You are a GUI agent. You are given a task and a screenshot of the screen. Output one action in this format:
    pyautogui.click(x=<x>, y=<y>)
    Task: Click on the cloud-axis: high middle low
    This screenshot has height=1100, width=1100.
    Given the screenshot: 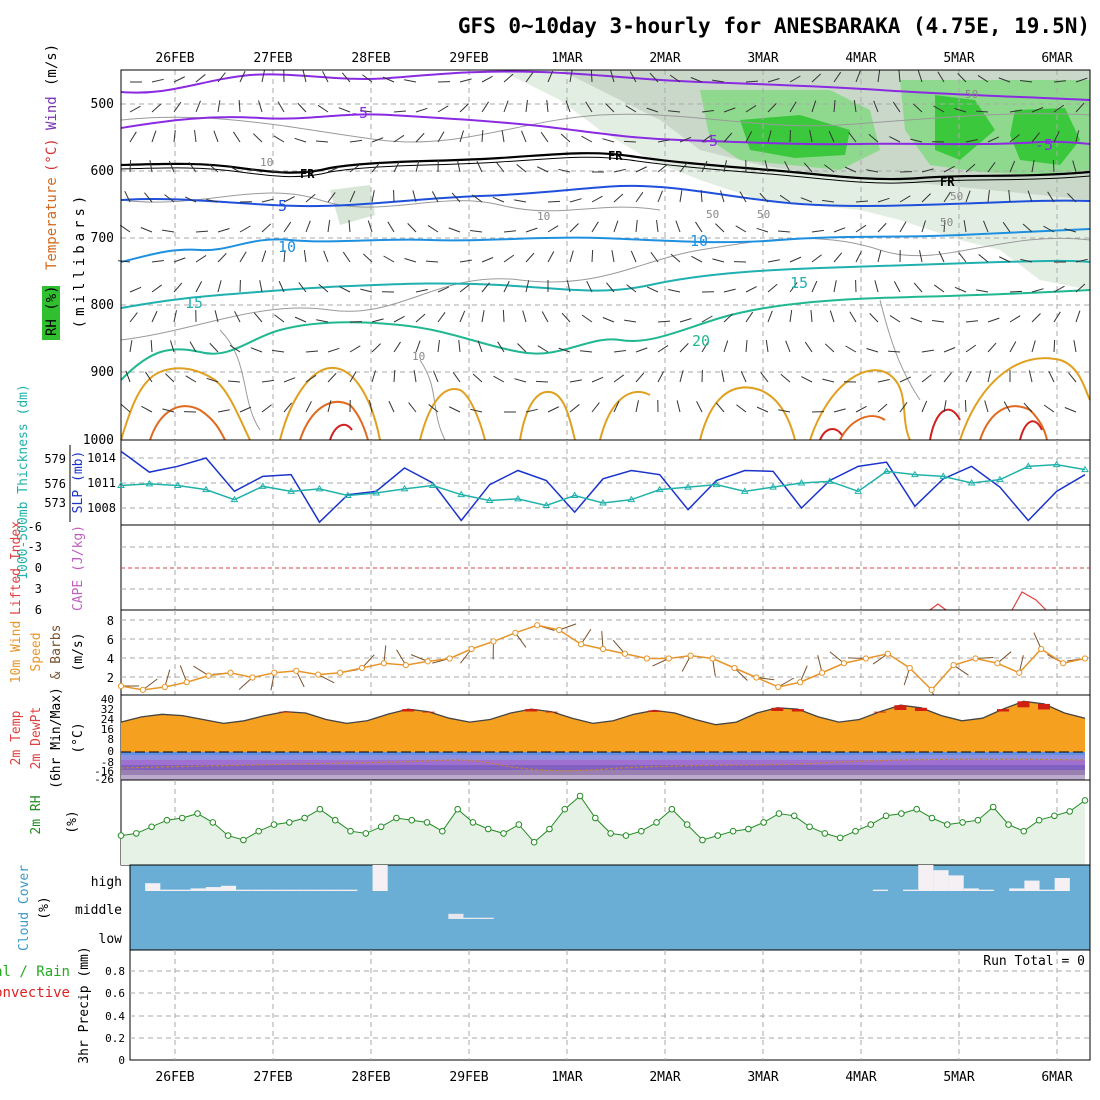 What is the action you would take?
    pyautogui.click(x=98, y=911)
    